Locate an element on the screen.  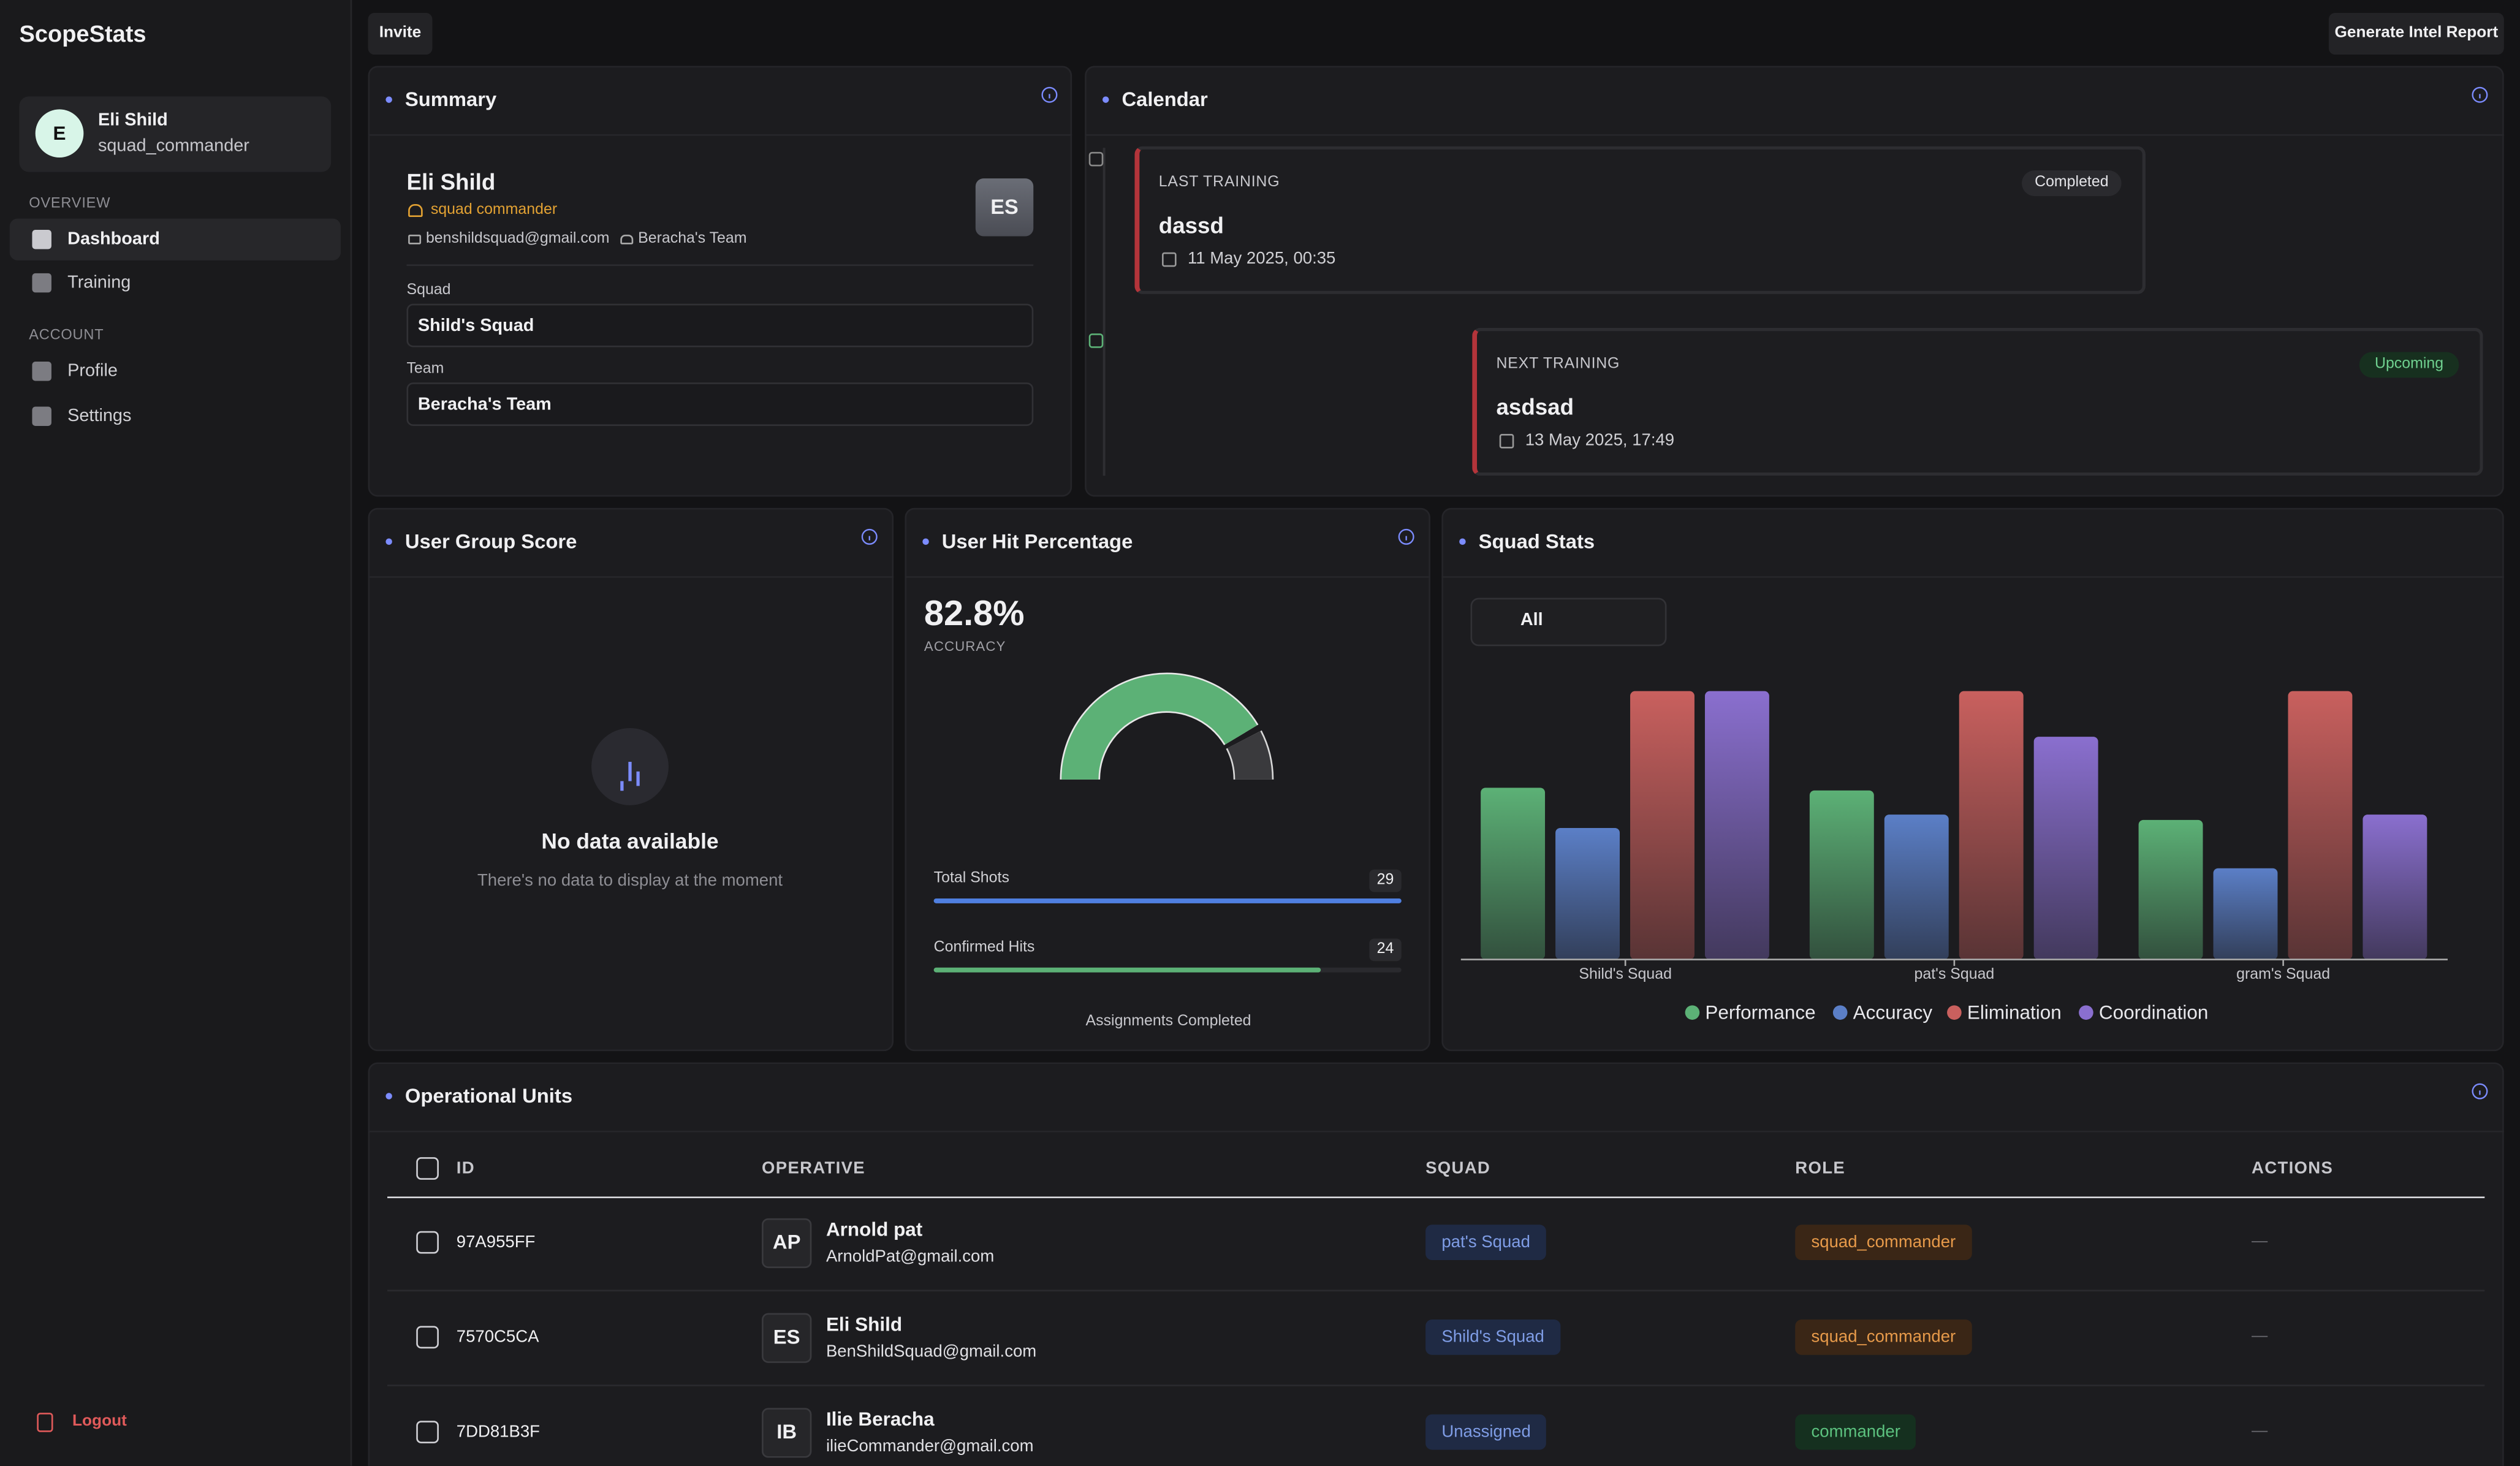
hit-card is located at coordinates (1167, 779).